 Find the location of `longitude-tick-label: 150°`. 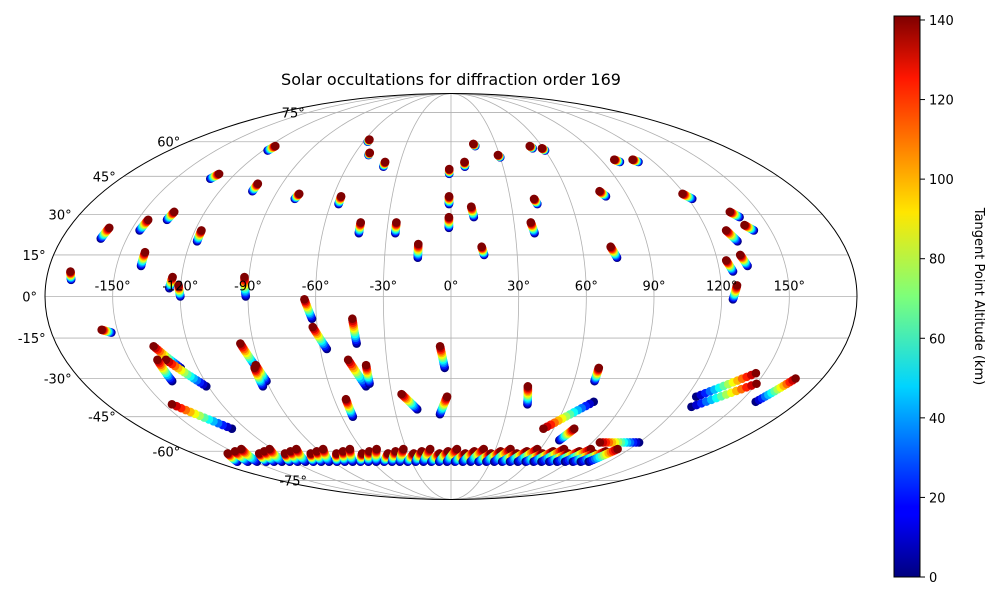

longitude-tick-label: 150° is located at coordinates (789, 287).